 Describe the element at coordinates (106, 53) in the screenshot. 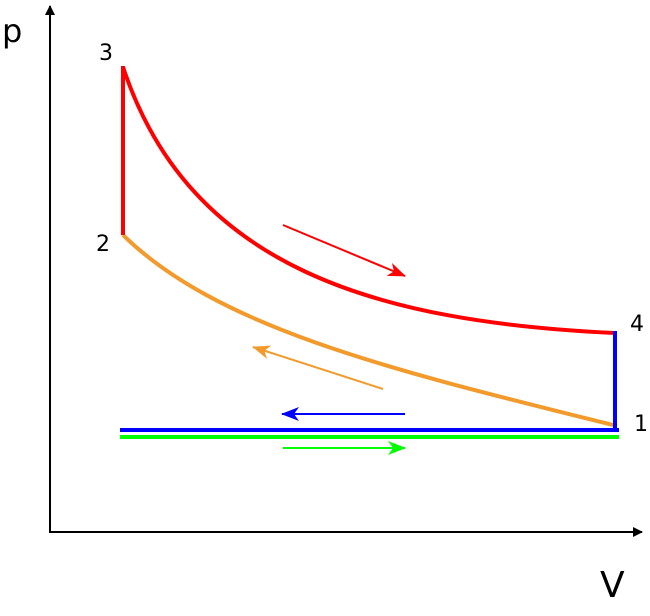

I see `point-label: 3` at that location.